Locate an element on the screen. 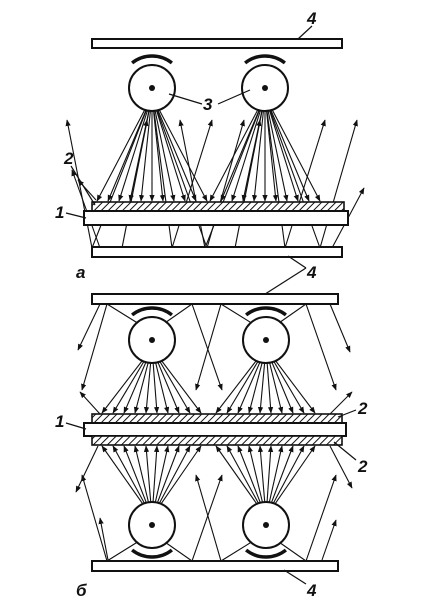 The image size is (424, 615). coating-top-b is located at coordinates (217, 418).